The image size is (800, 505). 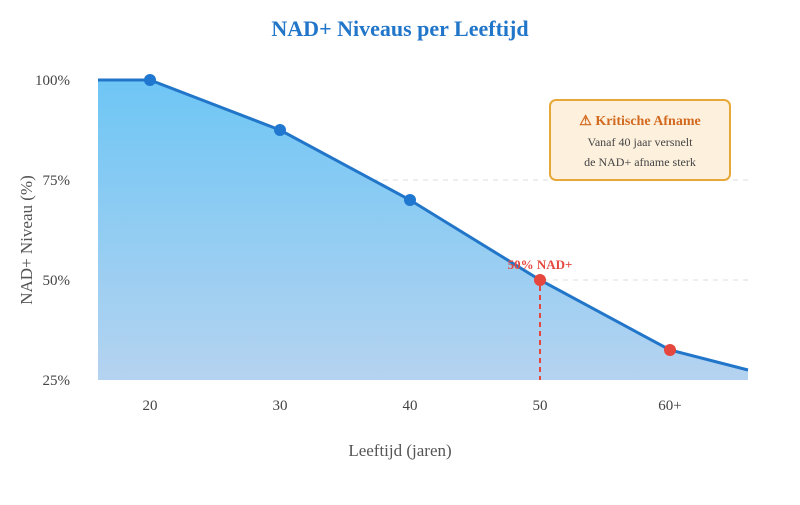 I want to click on x-tick-label: 40, so click(x=410, y=406).